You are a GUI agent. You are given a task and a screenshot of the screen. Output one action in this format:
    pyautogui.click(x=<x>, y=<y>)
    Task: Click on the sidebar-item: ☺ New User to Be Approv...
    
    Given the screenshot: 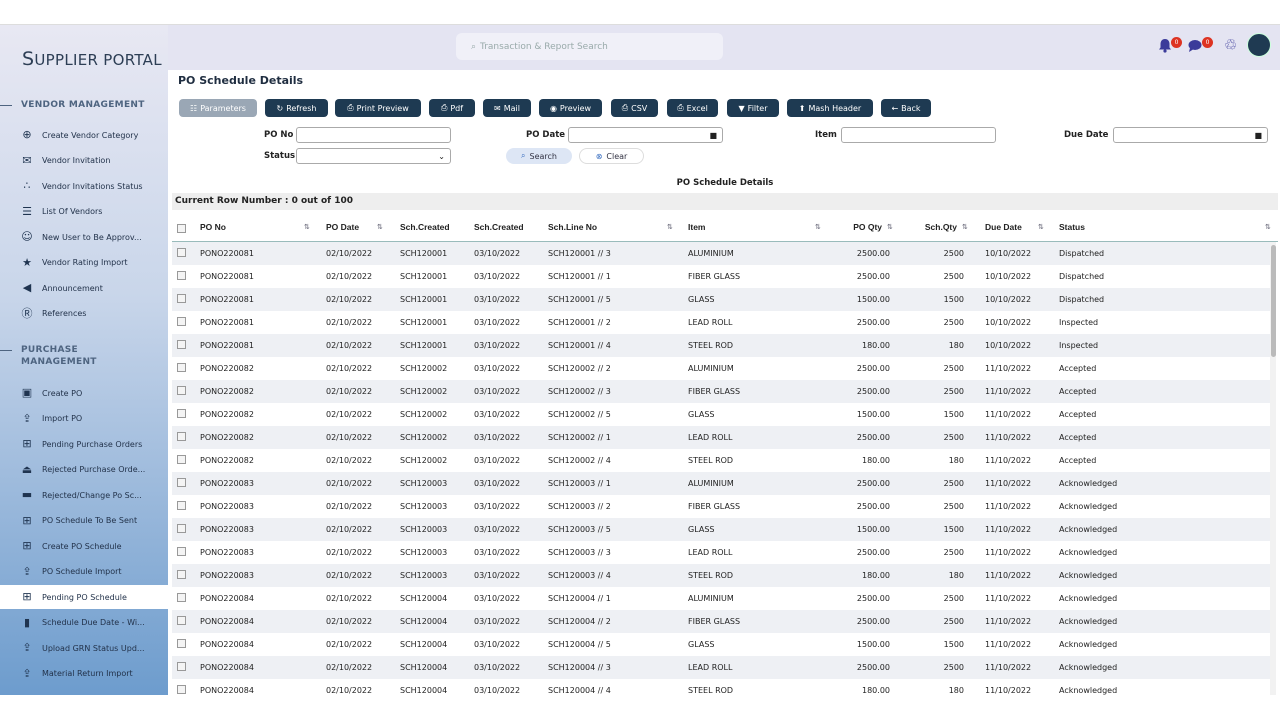 What is the action you would take?
    pyautogui.click(x=84, y=237)
    